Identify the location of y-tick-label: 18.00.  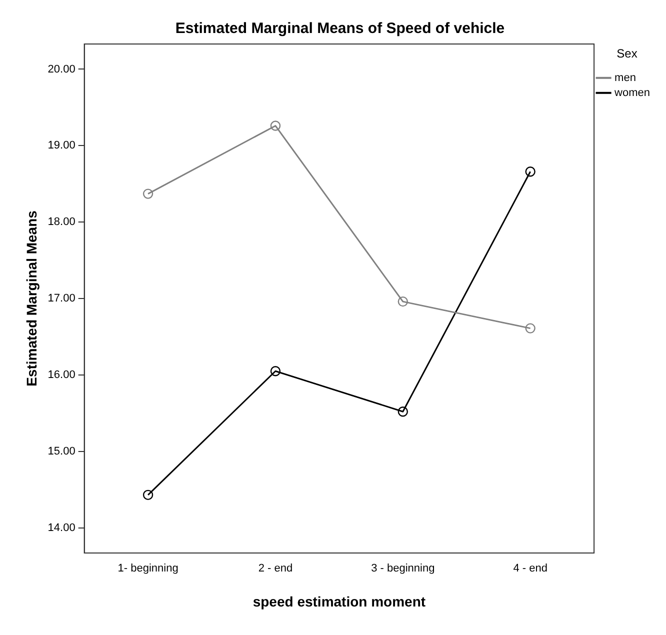
(62, 222).